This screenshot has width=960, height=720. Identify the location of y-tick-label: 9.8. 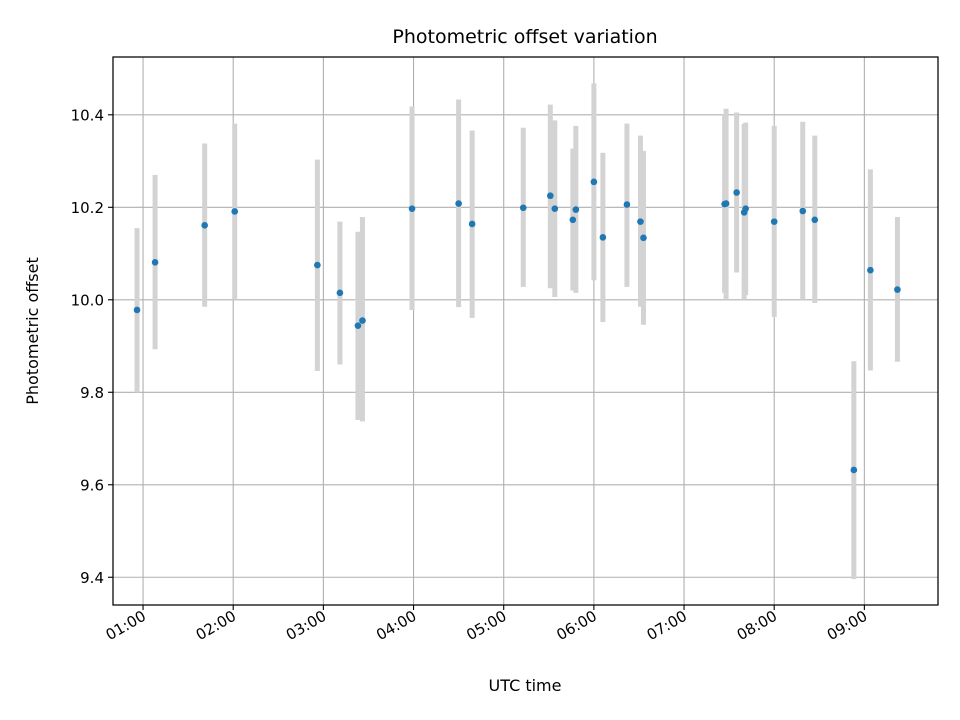
(92, 393).